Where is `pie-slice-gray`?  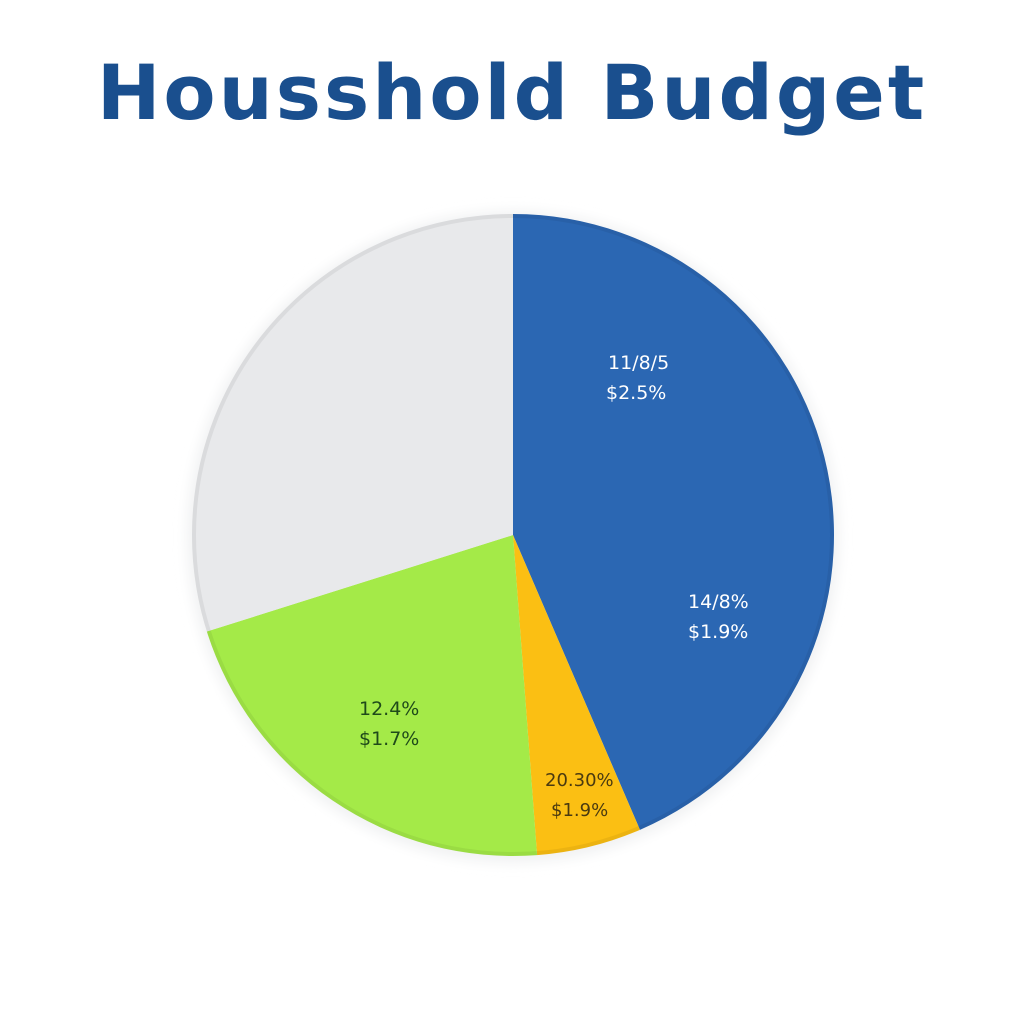 pie-slice-gray is located at coordinates (352, 423).